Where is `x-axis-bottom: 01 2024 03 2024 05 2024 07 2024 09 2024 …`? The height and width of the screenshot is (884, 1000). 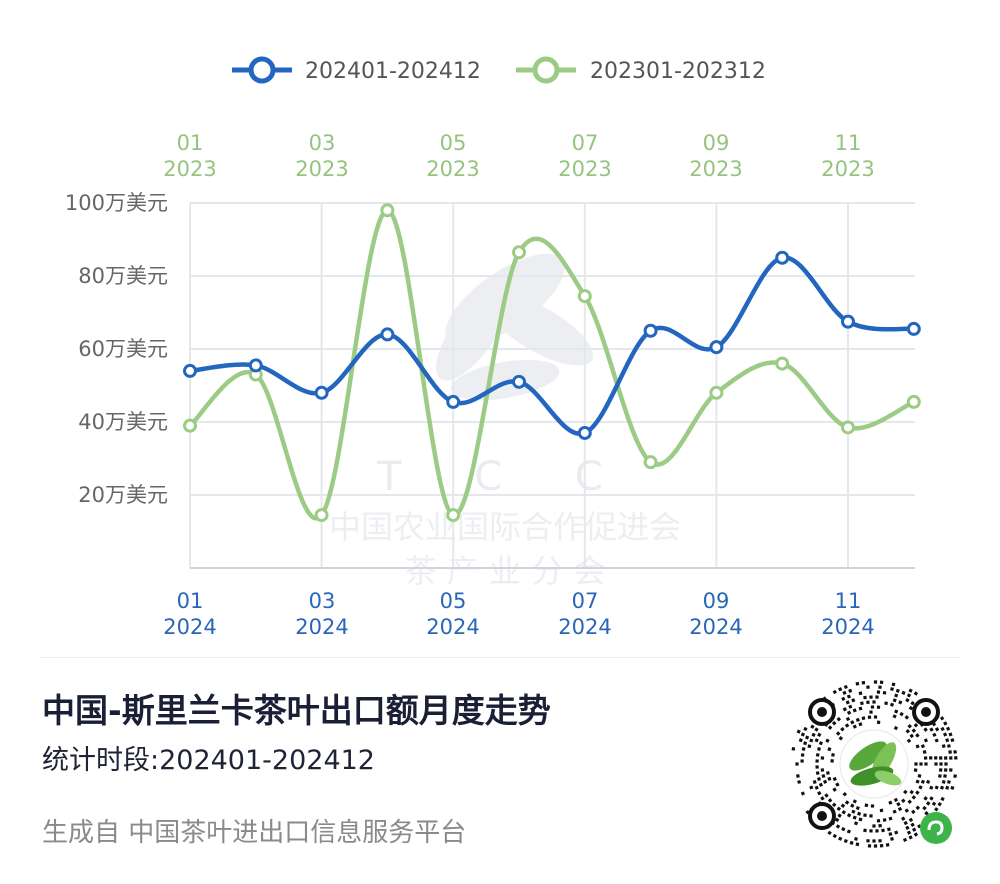
x-axis-bottom: 01 2024 03 2024 05 2024 07 2024 09 2024 … is located at coordinates (518, 614).